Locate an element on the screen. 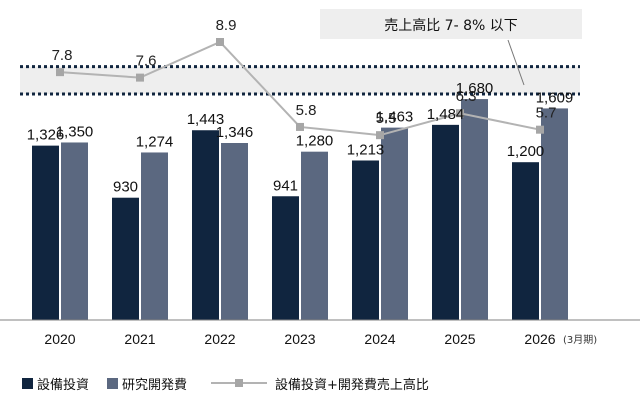  x-tick-2023: 2023 is located at coordinates (299, 339).